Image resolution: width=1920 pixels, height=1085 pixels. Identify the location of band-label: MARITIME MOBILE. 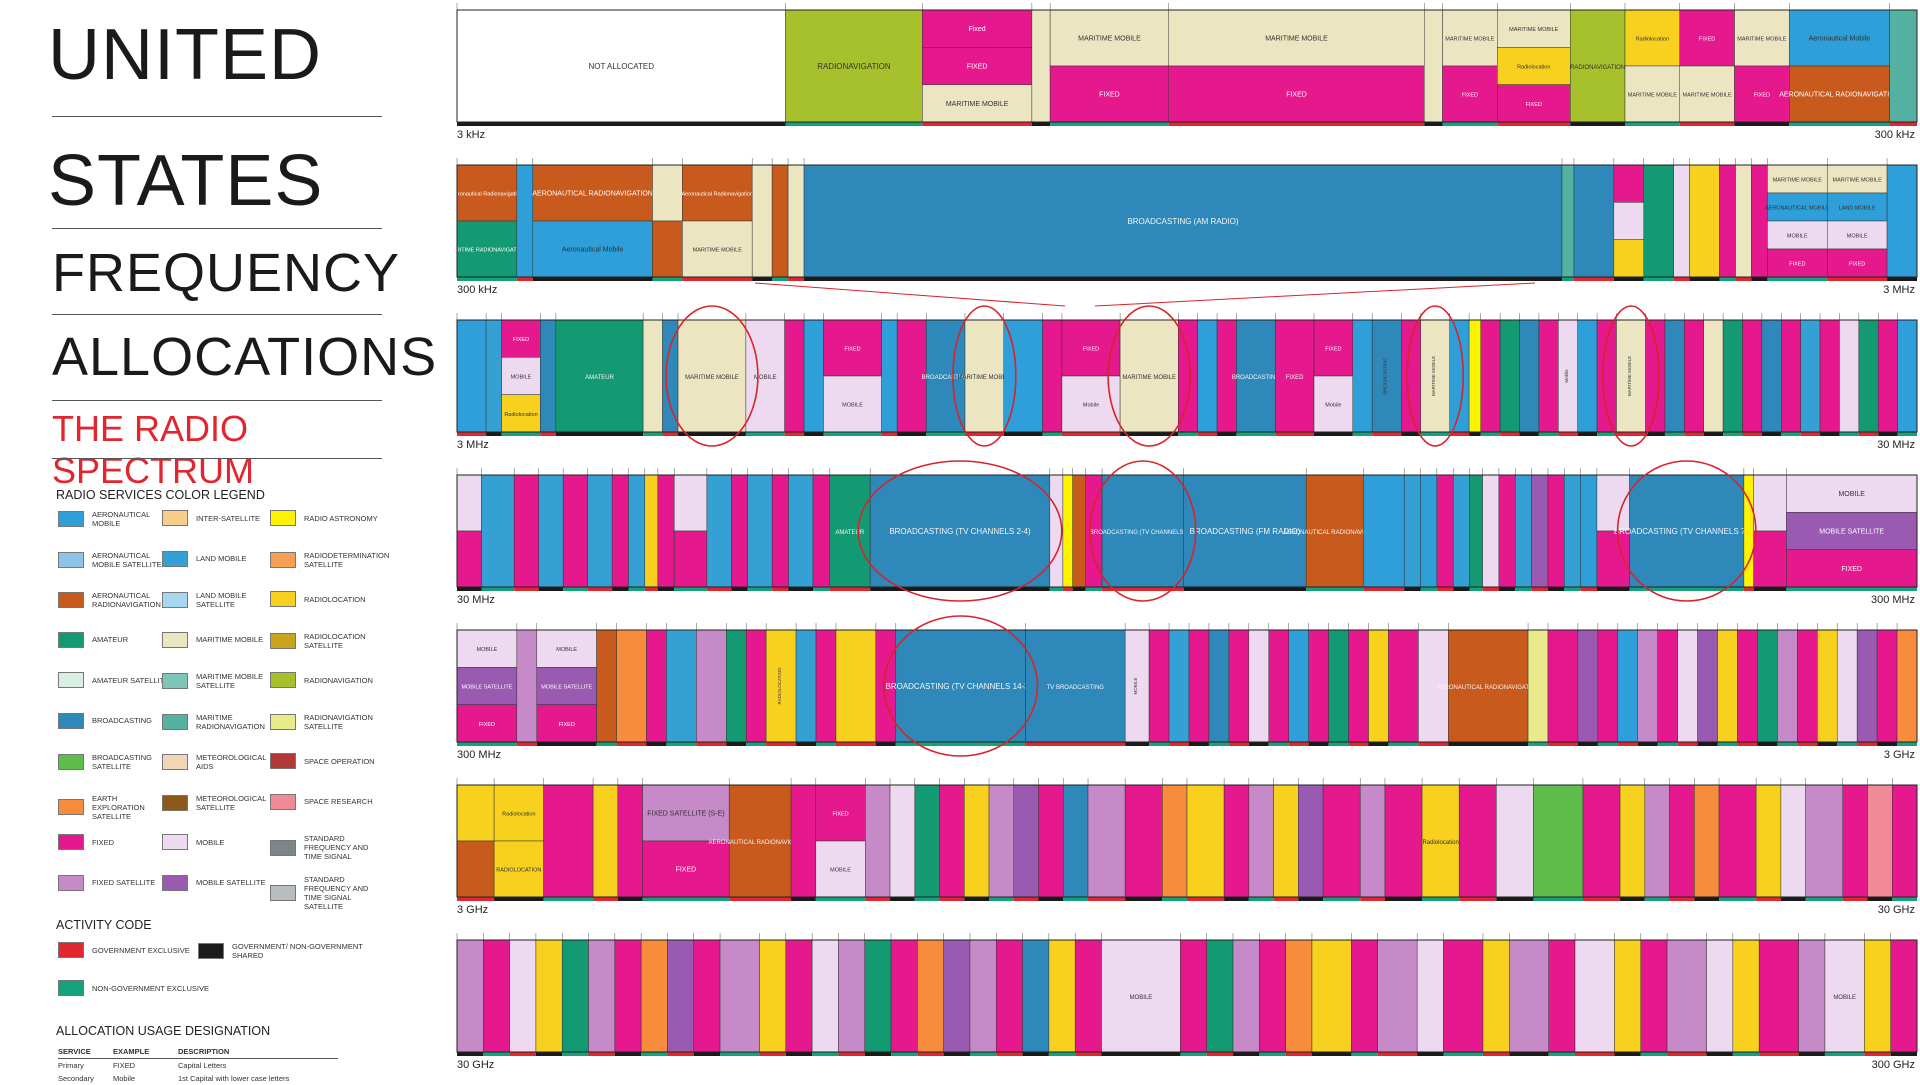
(1629, 376).